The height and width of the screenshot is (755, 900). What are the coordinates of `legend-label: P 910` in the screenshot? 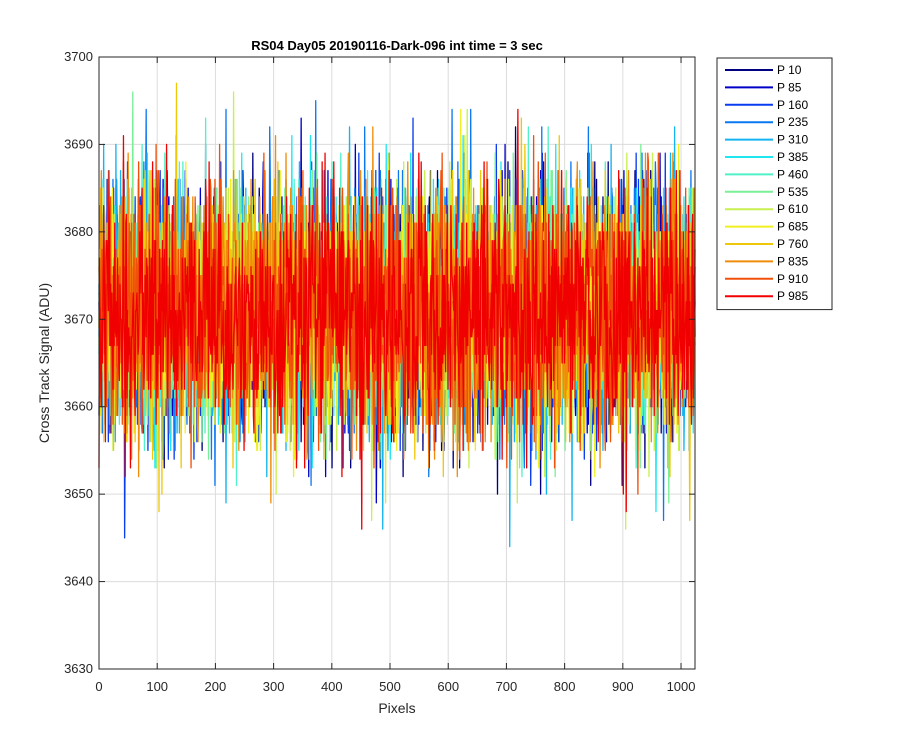 It's located at (792, 279).